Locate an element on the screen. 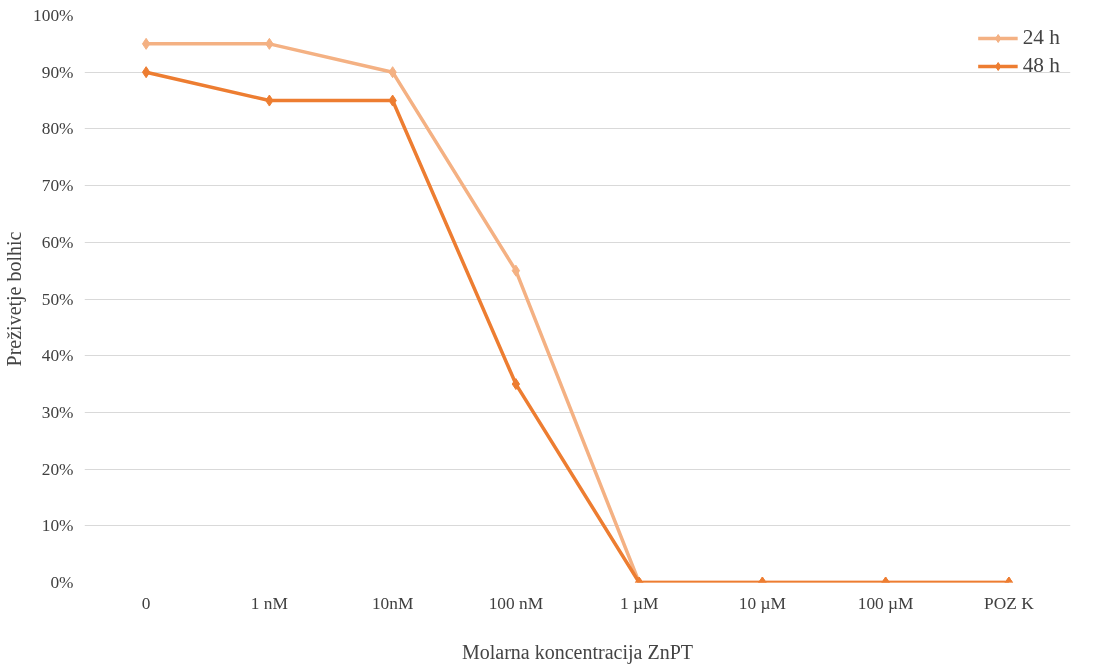 The width and height of the screenshot is (1094, 669). x-tick-label: 0 is located at coordinates (146, 603).